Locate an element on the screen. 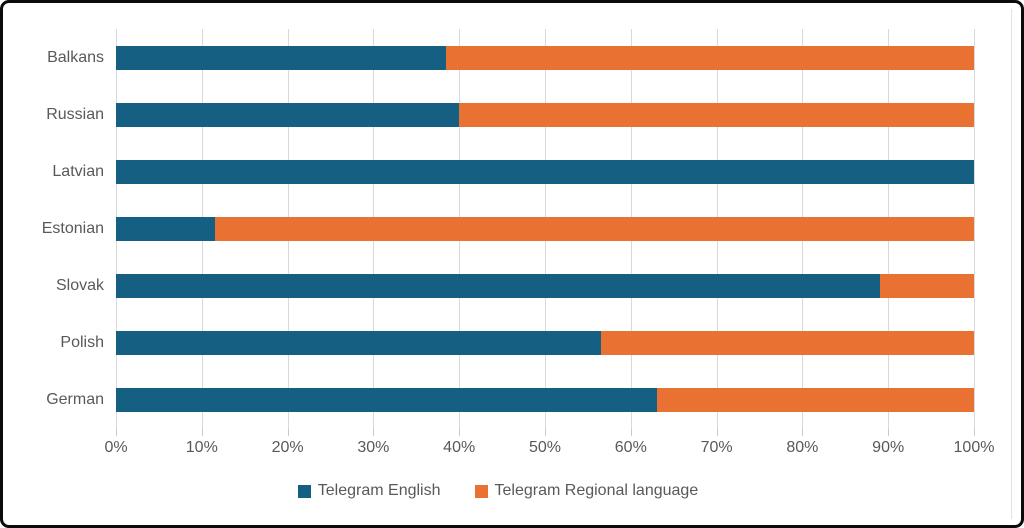 This screenshot has height=528, width=1024. x-axis-tick-label: 50% is located at coordinates (545, 447).